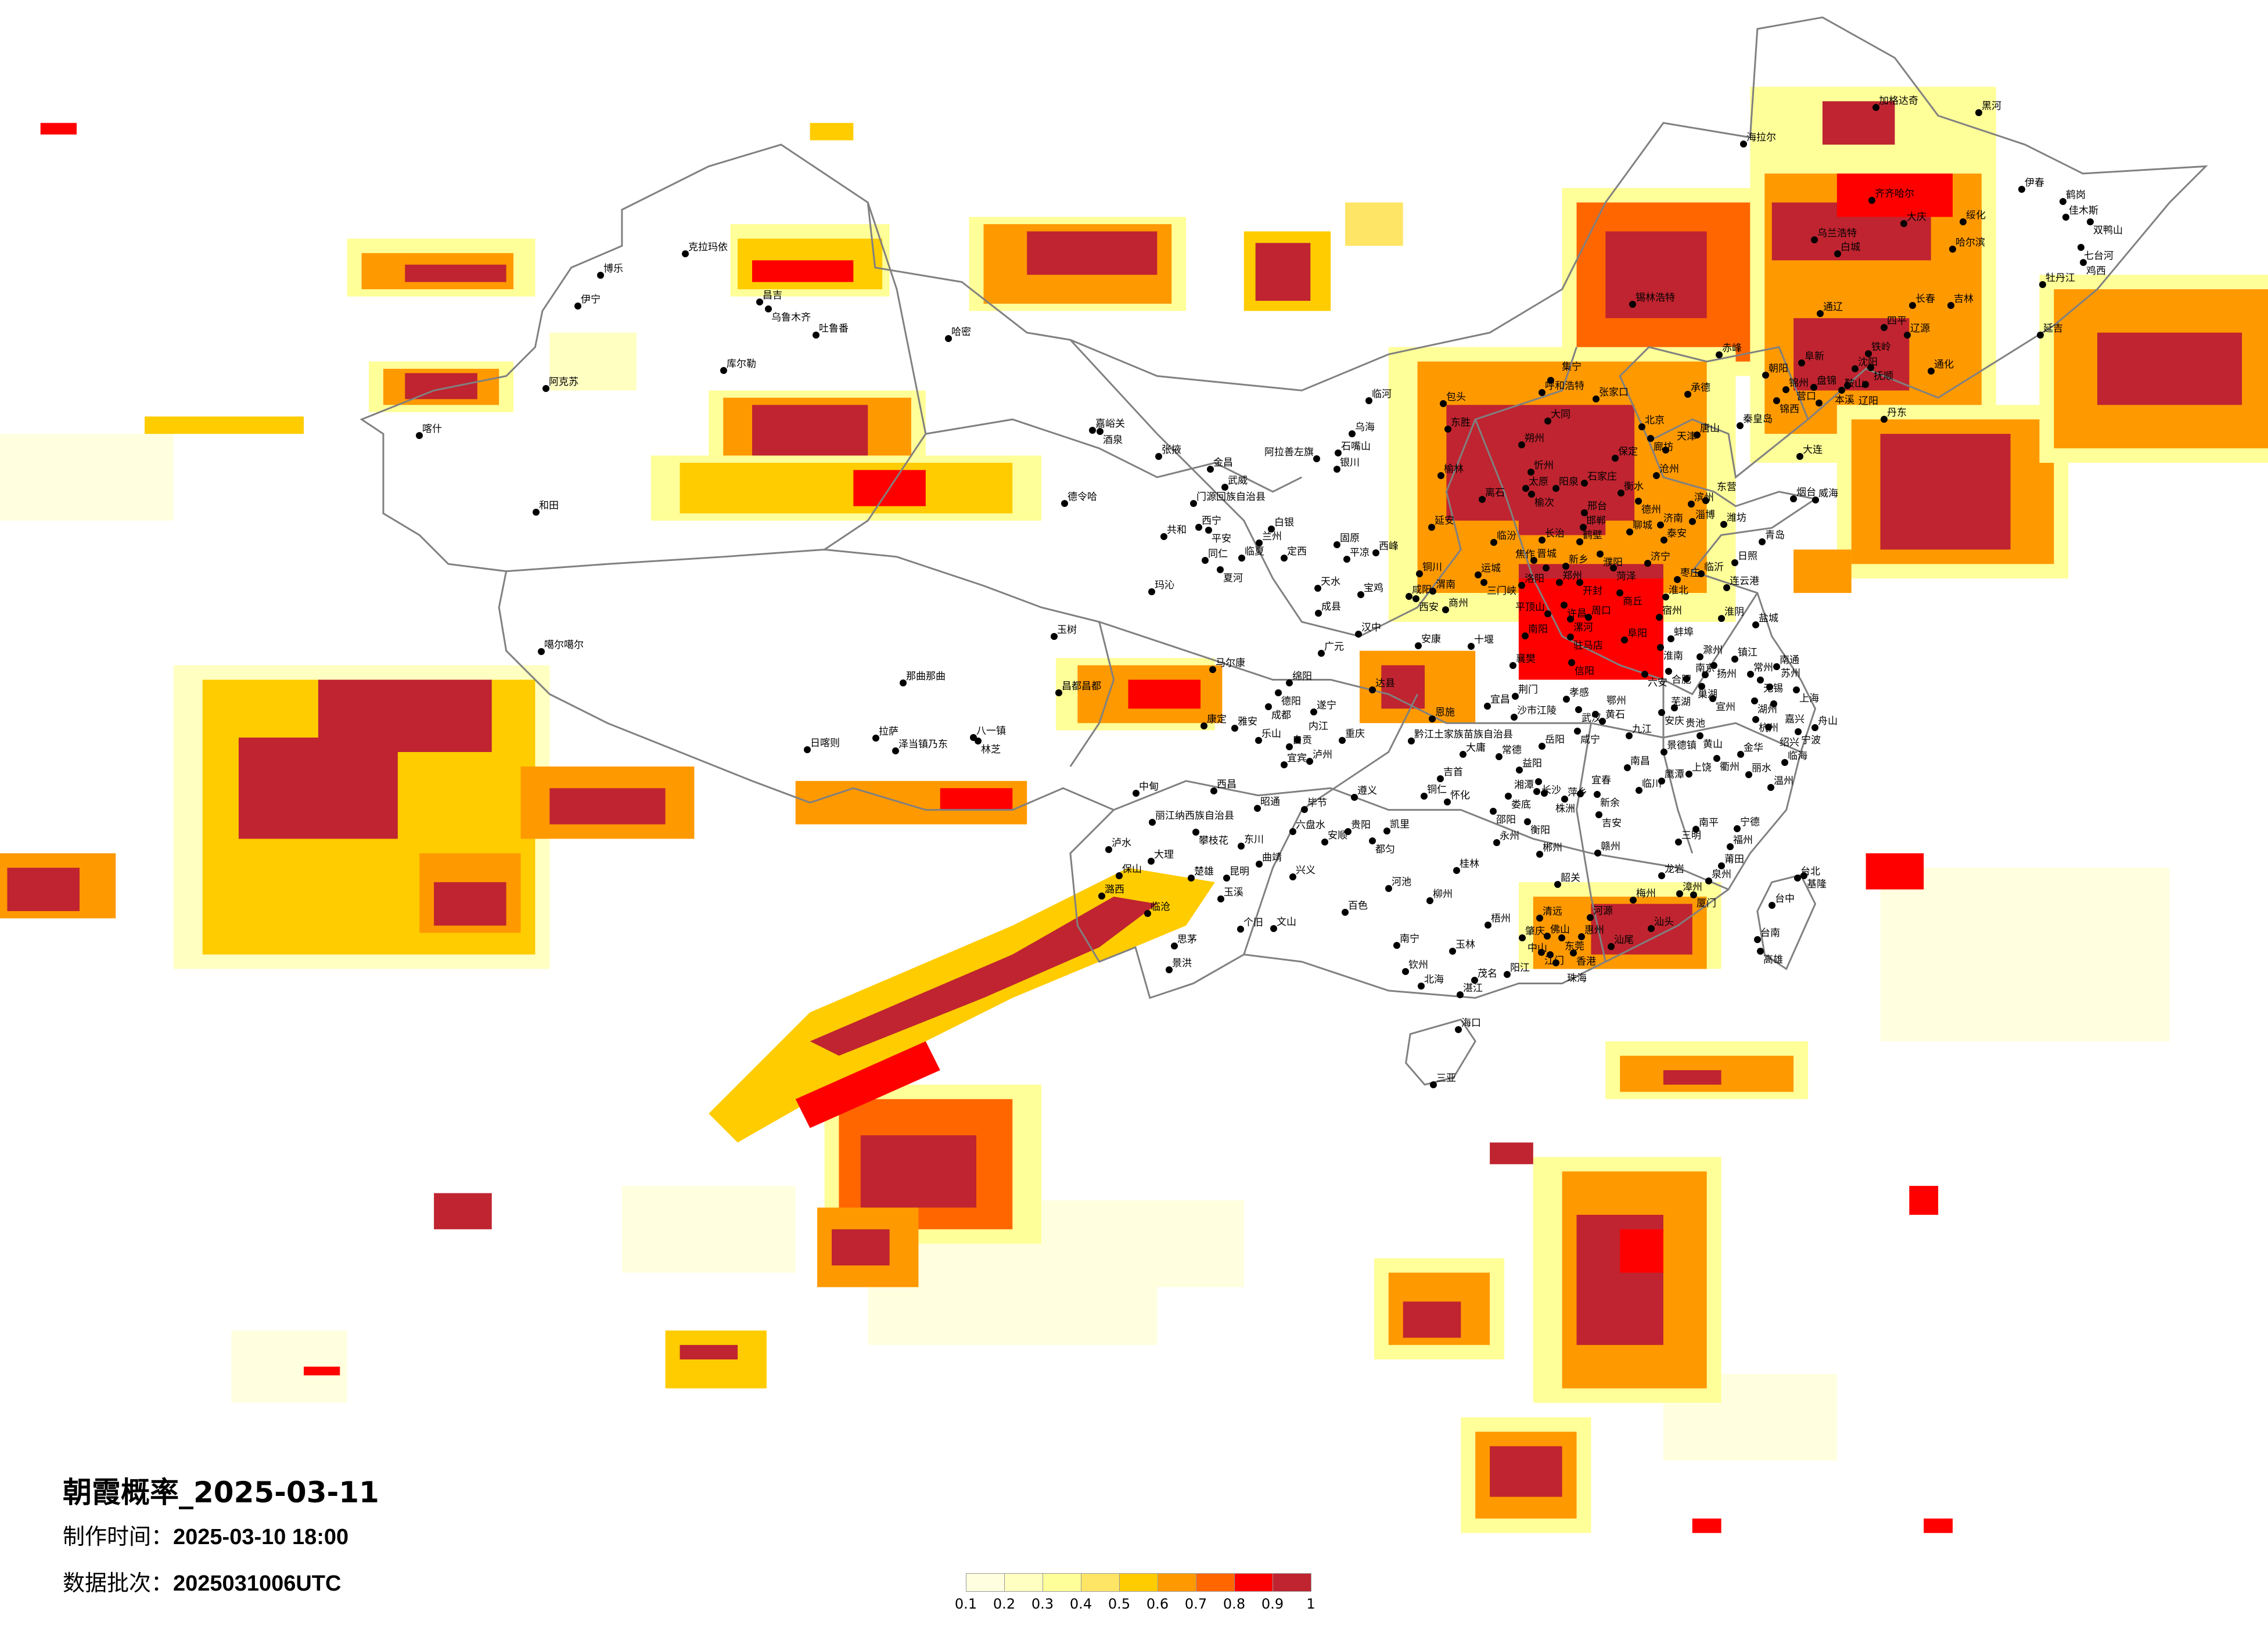 This screenshot has height=1626, width=2268. Describe the element at coordinates (1613, 563) in the screenshot. I see `city-label: 濮阳` at that location.